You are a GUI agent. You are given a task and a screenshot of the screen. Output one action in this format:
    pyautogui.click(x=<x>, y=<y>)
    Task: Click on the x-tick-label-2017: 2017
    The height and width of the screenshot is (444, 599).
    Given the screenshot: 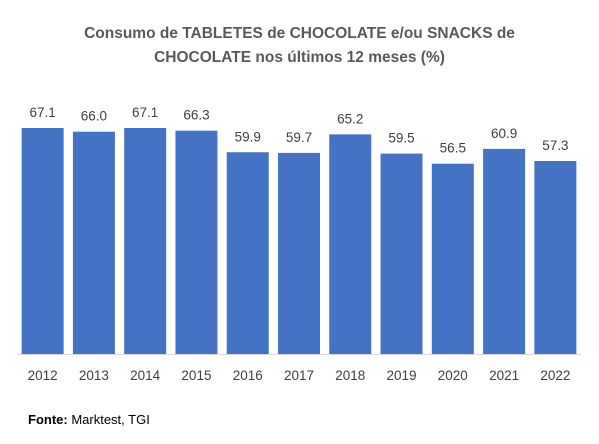 What is the action you would take?
    pyautogui.click(x=299, y=375)
    